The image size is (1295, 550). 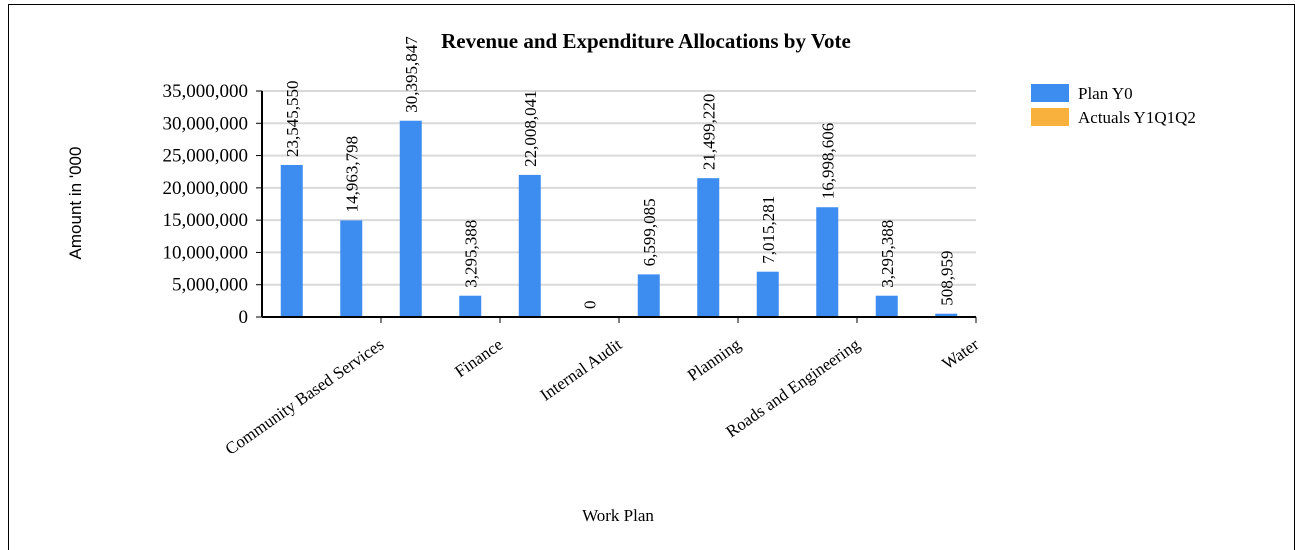 I want to click on data-label: 22,008,041, so click(x=530, y=128).